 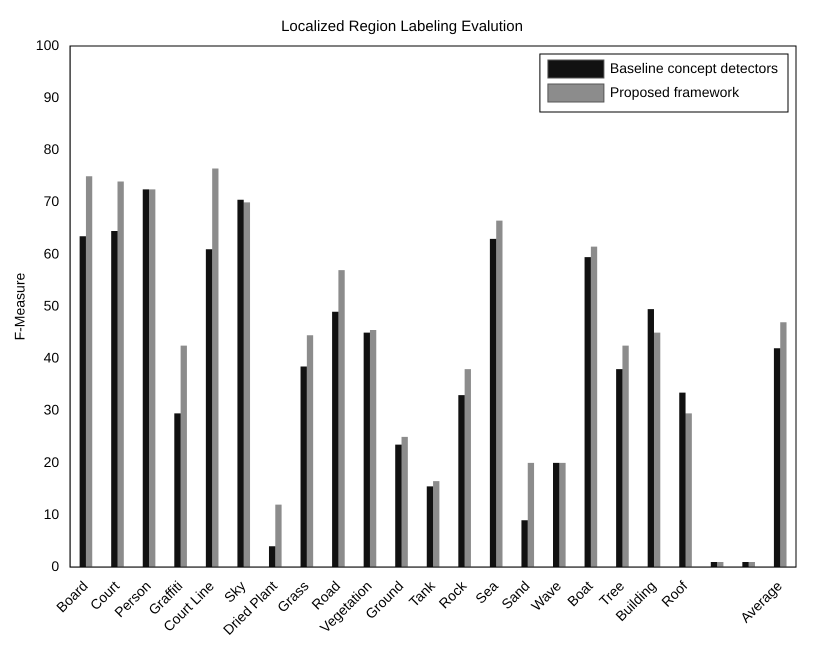 I want to click on y-tick-label: 90, so click(x=52, y=96).